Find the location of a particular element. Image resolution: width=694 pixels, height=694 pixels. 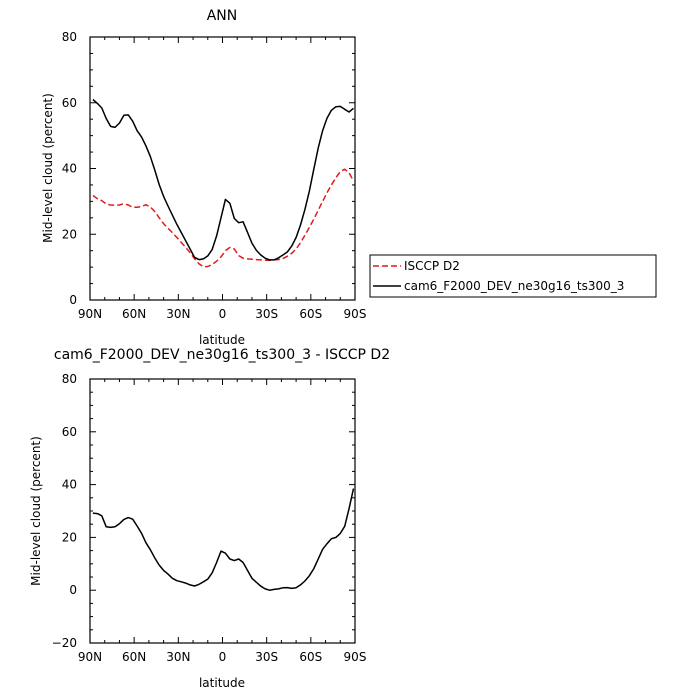

legend-box is located at coordinates (513, 276).